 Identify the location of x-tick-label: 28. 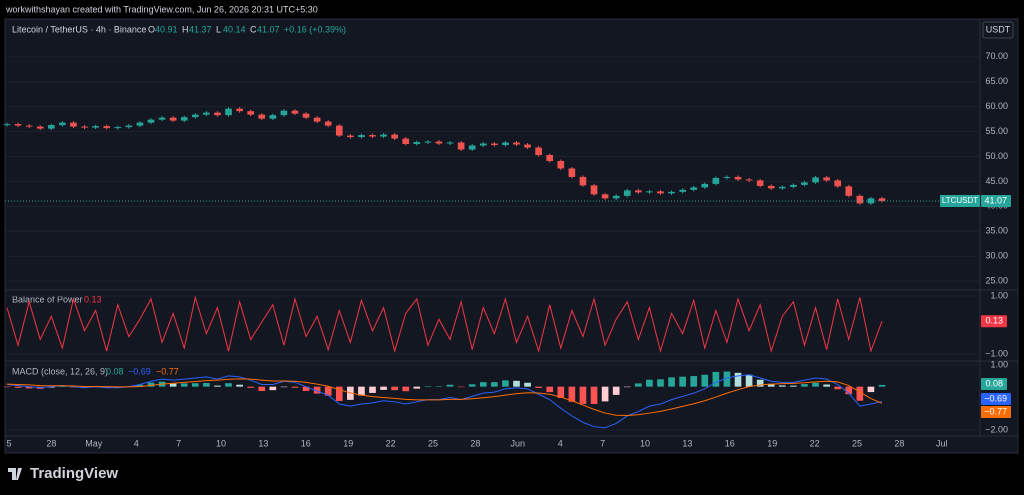
(899, 443).